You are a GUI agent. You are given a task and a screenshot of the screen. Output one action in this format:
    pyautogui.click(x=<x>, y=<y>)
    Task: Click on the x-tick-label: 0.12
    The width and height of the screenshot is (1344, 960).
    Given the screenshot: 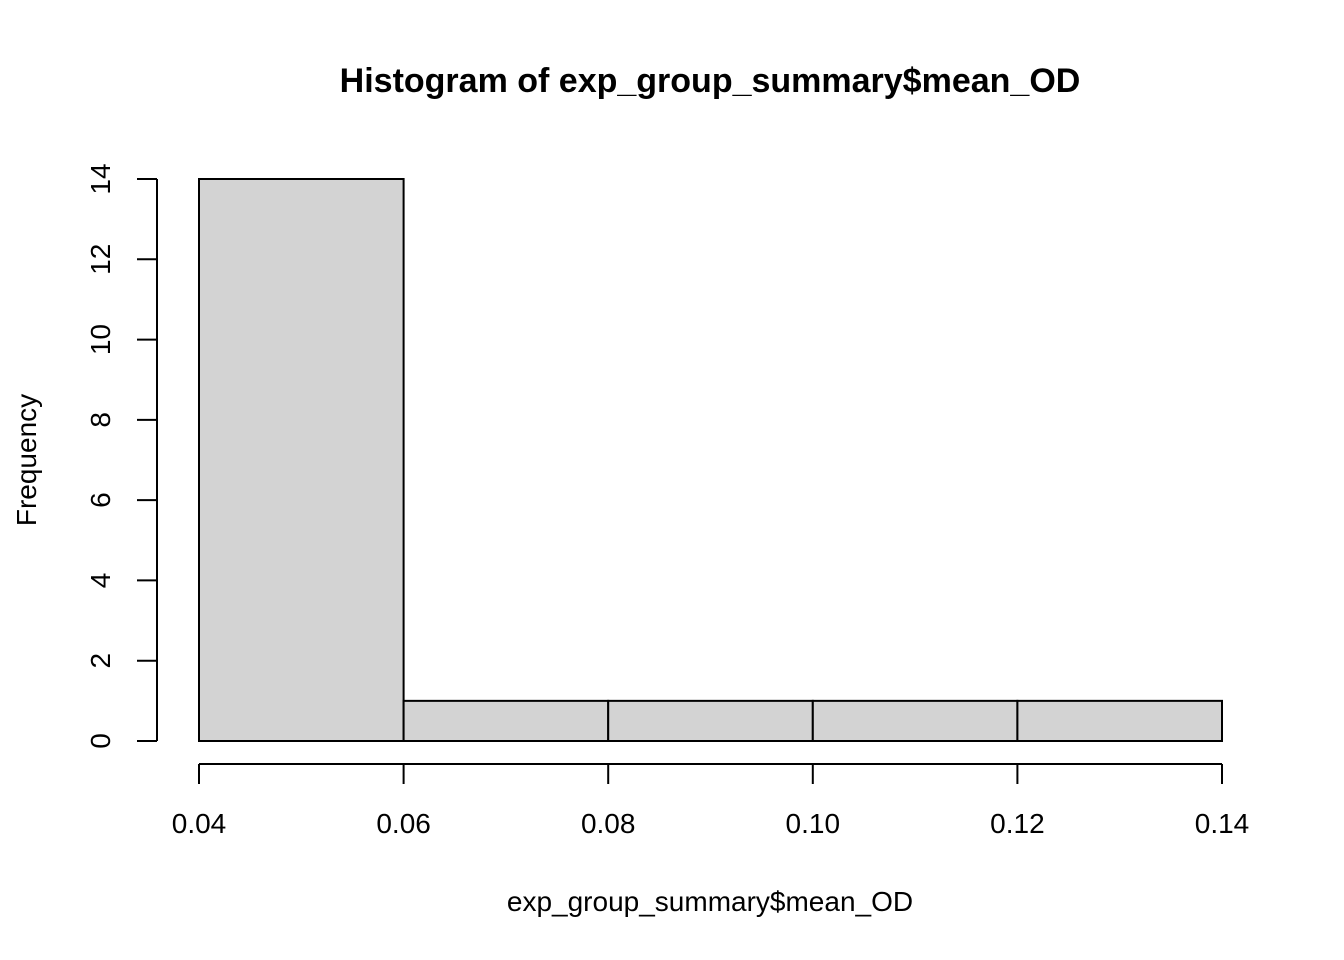 What is the action you would take?
    pyautogui.click(x=1017, y=823)
    